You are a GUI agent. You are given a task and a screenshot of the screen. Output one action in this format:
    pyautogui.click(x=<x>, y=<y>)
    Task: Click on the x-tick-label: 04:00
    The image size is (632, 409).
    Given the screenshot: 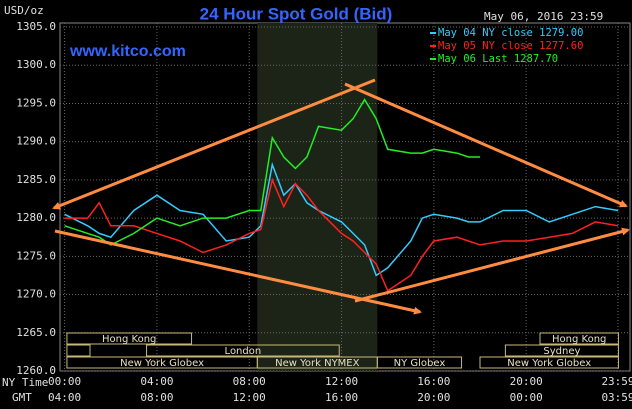 What is the action you would take?
    pyautogui.click(x=156, y=381)
    